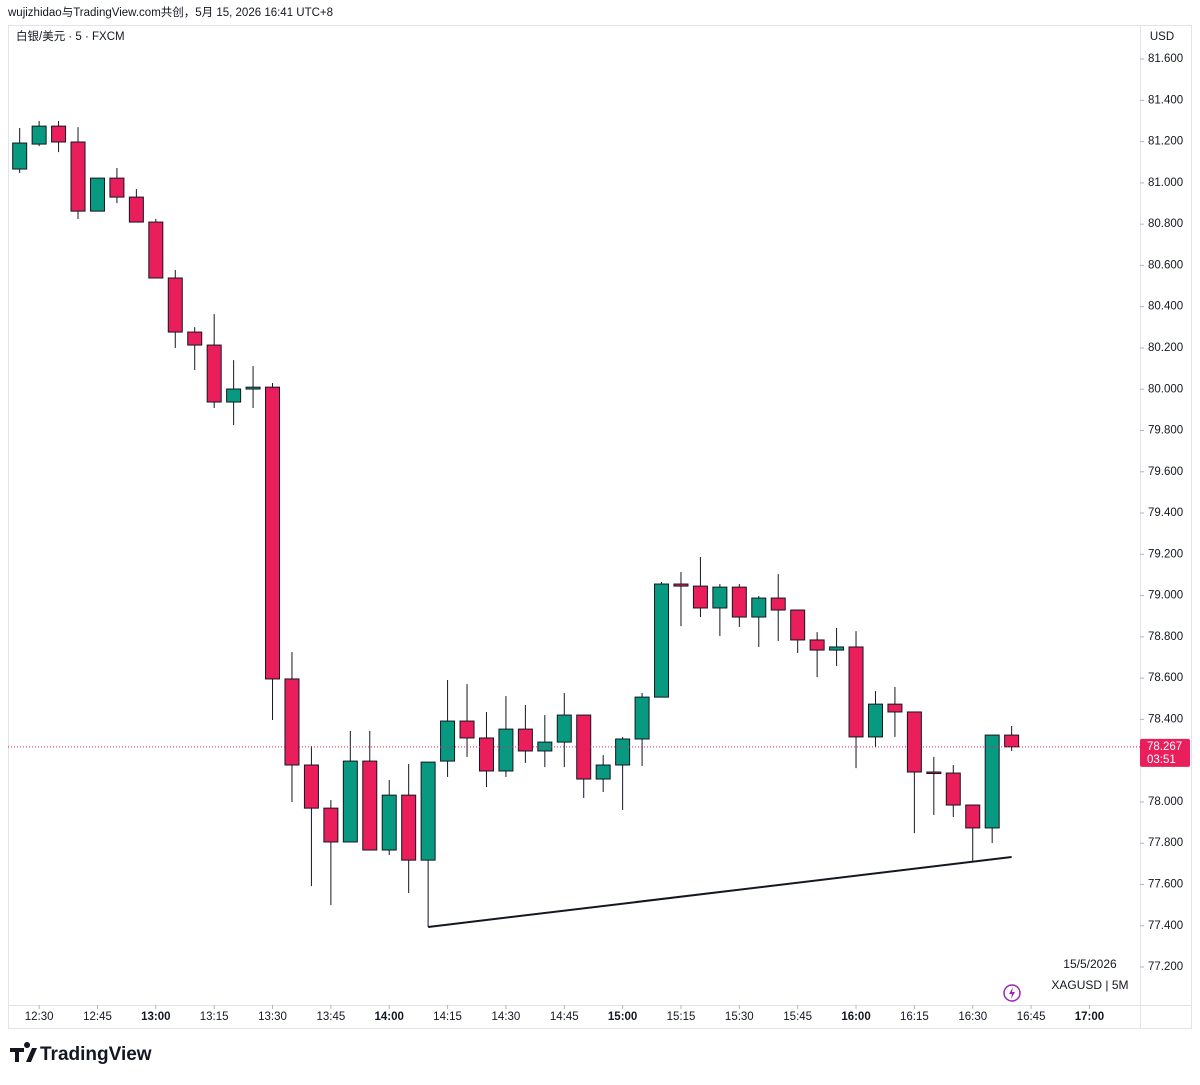 This screenshot has width=1200, height=1085. I want to click on alert-icon-bolt, so click(1012, 993).